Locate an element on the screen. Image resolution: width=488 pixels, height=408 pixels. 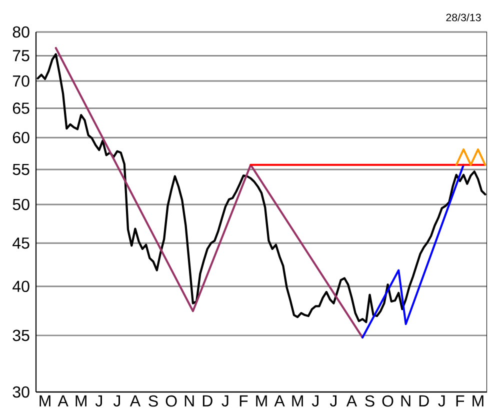
y-tick-label: 60 is located at coordinates (21, 138).